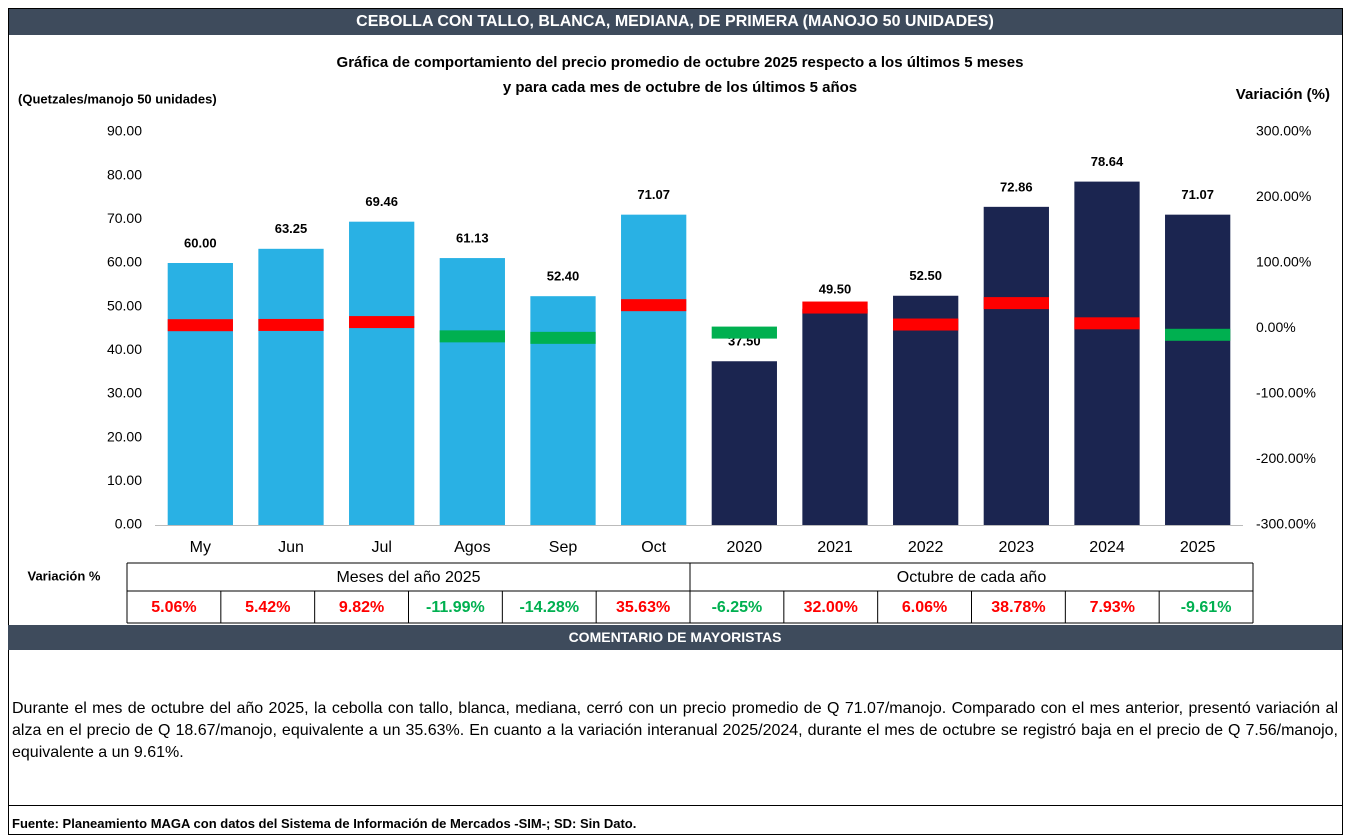  Describe the element at coordinates (835, 547) in the screenshot. I see `x-tick-label: 2021` at that location.